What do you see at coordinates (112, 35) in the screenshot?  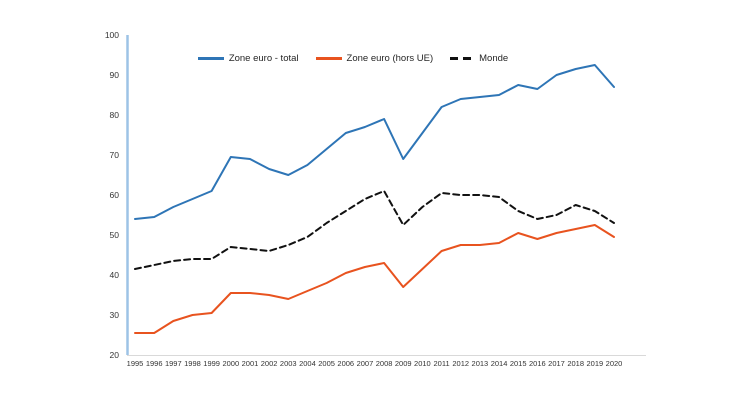 I see `y-axis-tick-label: 100` at bounding box center [112, 35].